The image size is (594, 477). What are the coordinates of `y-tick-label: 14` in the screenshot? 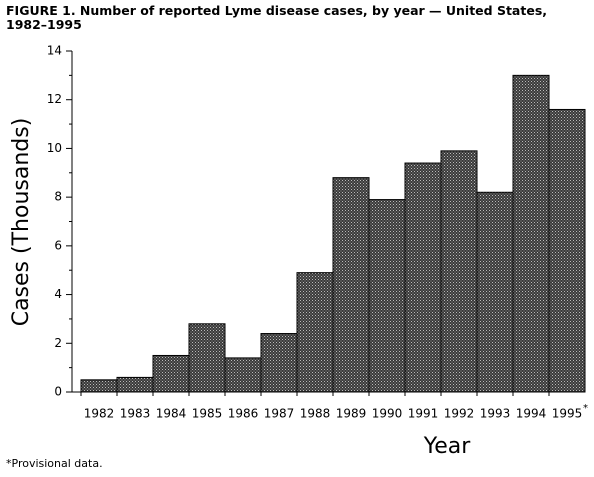 It's located at (54, 51).